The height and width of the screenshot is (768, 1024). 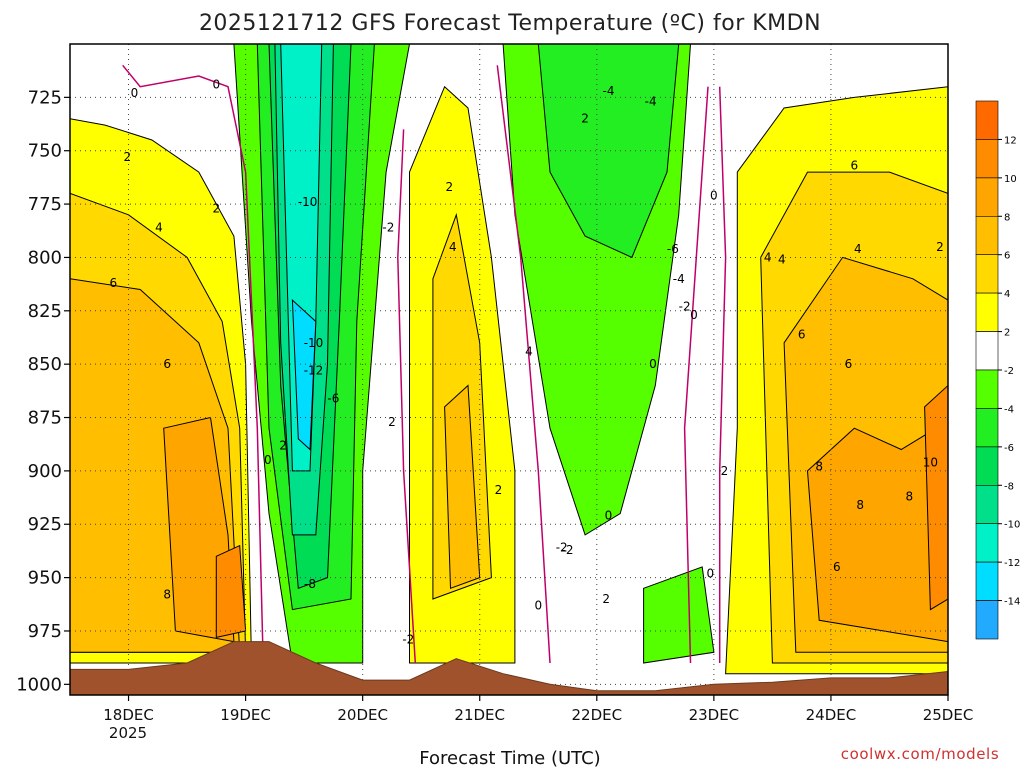 What do you see at coordinates (362, 715) in the screenshot?
I see `x-tick-label: 20DEC` at bounding box center [362, 715].